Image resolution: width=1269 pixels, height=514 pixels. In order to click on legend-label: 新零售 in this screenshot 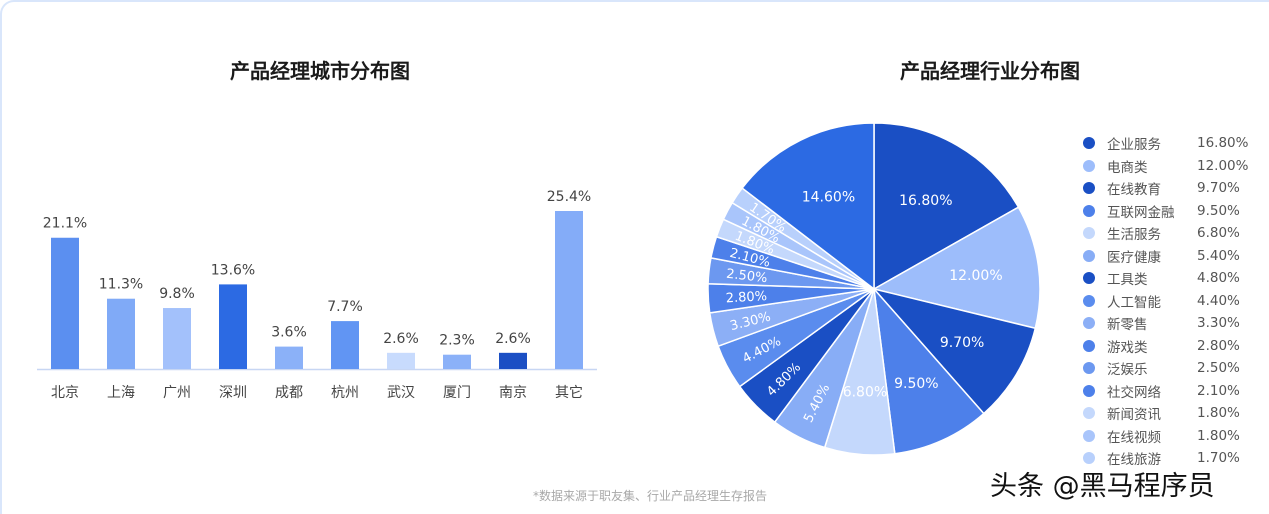, I will do `click(1127, 325)`.